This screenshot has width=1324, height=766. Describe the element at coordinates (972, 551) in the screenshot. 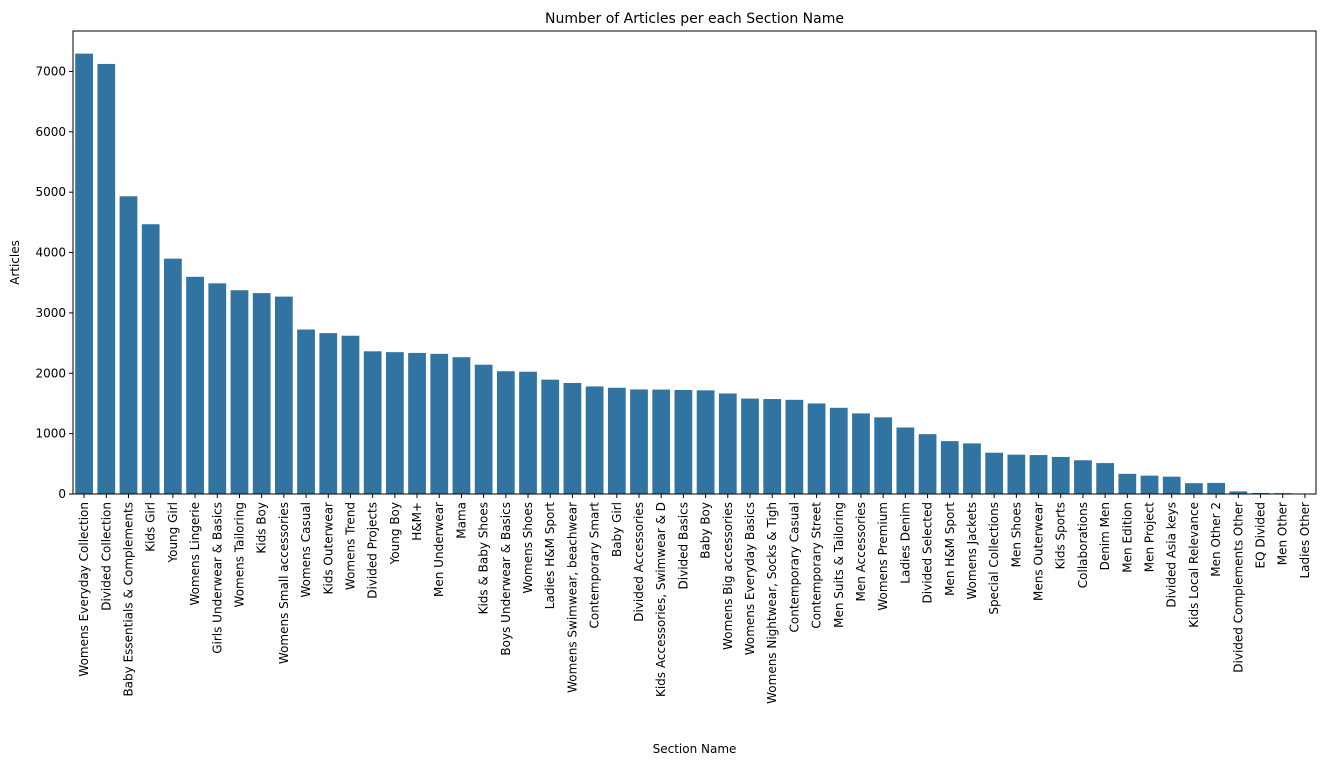

I see `x-tick-label: Womens Jackets` at that location.